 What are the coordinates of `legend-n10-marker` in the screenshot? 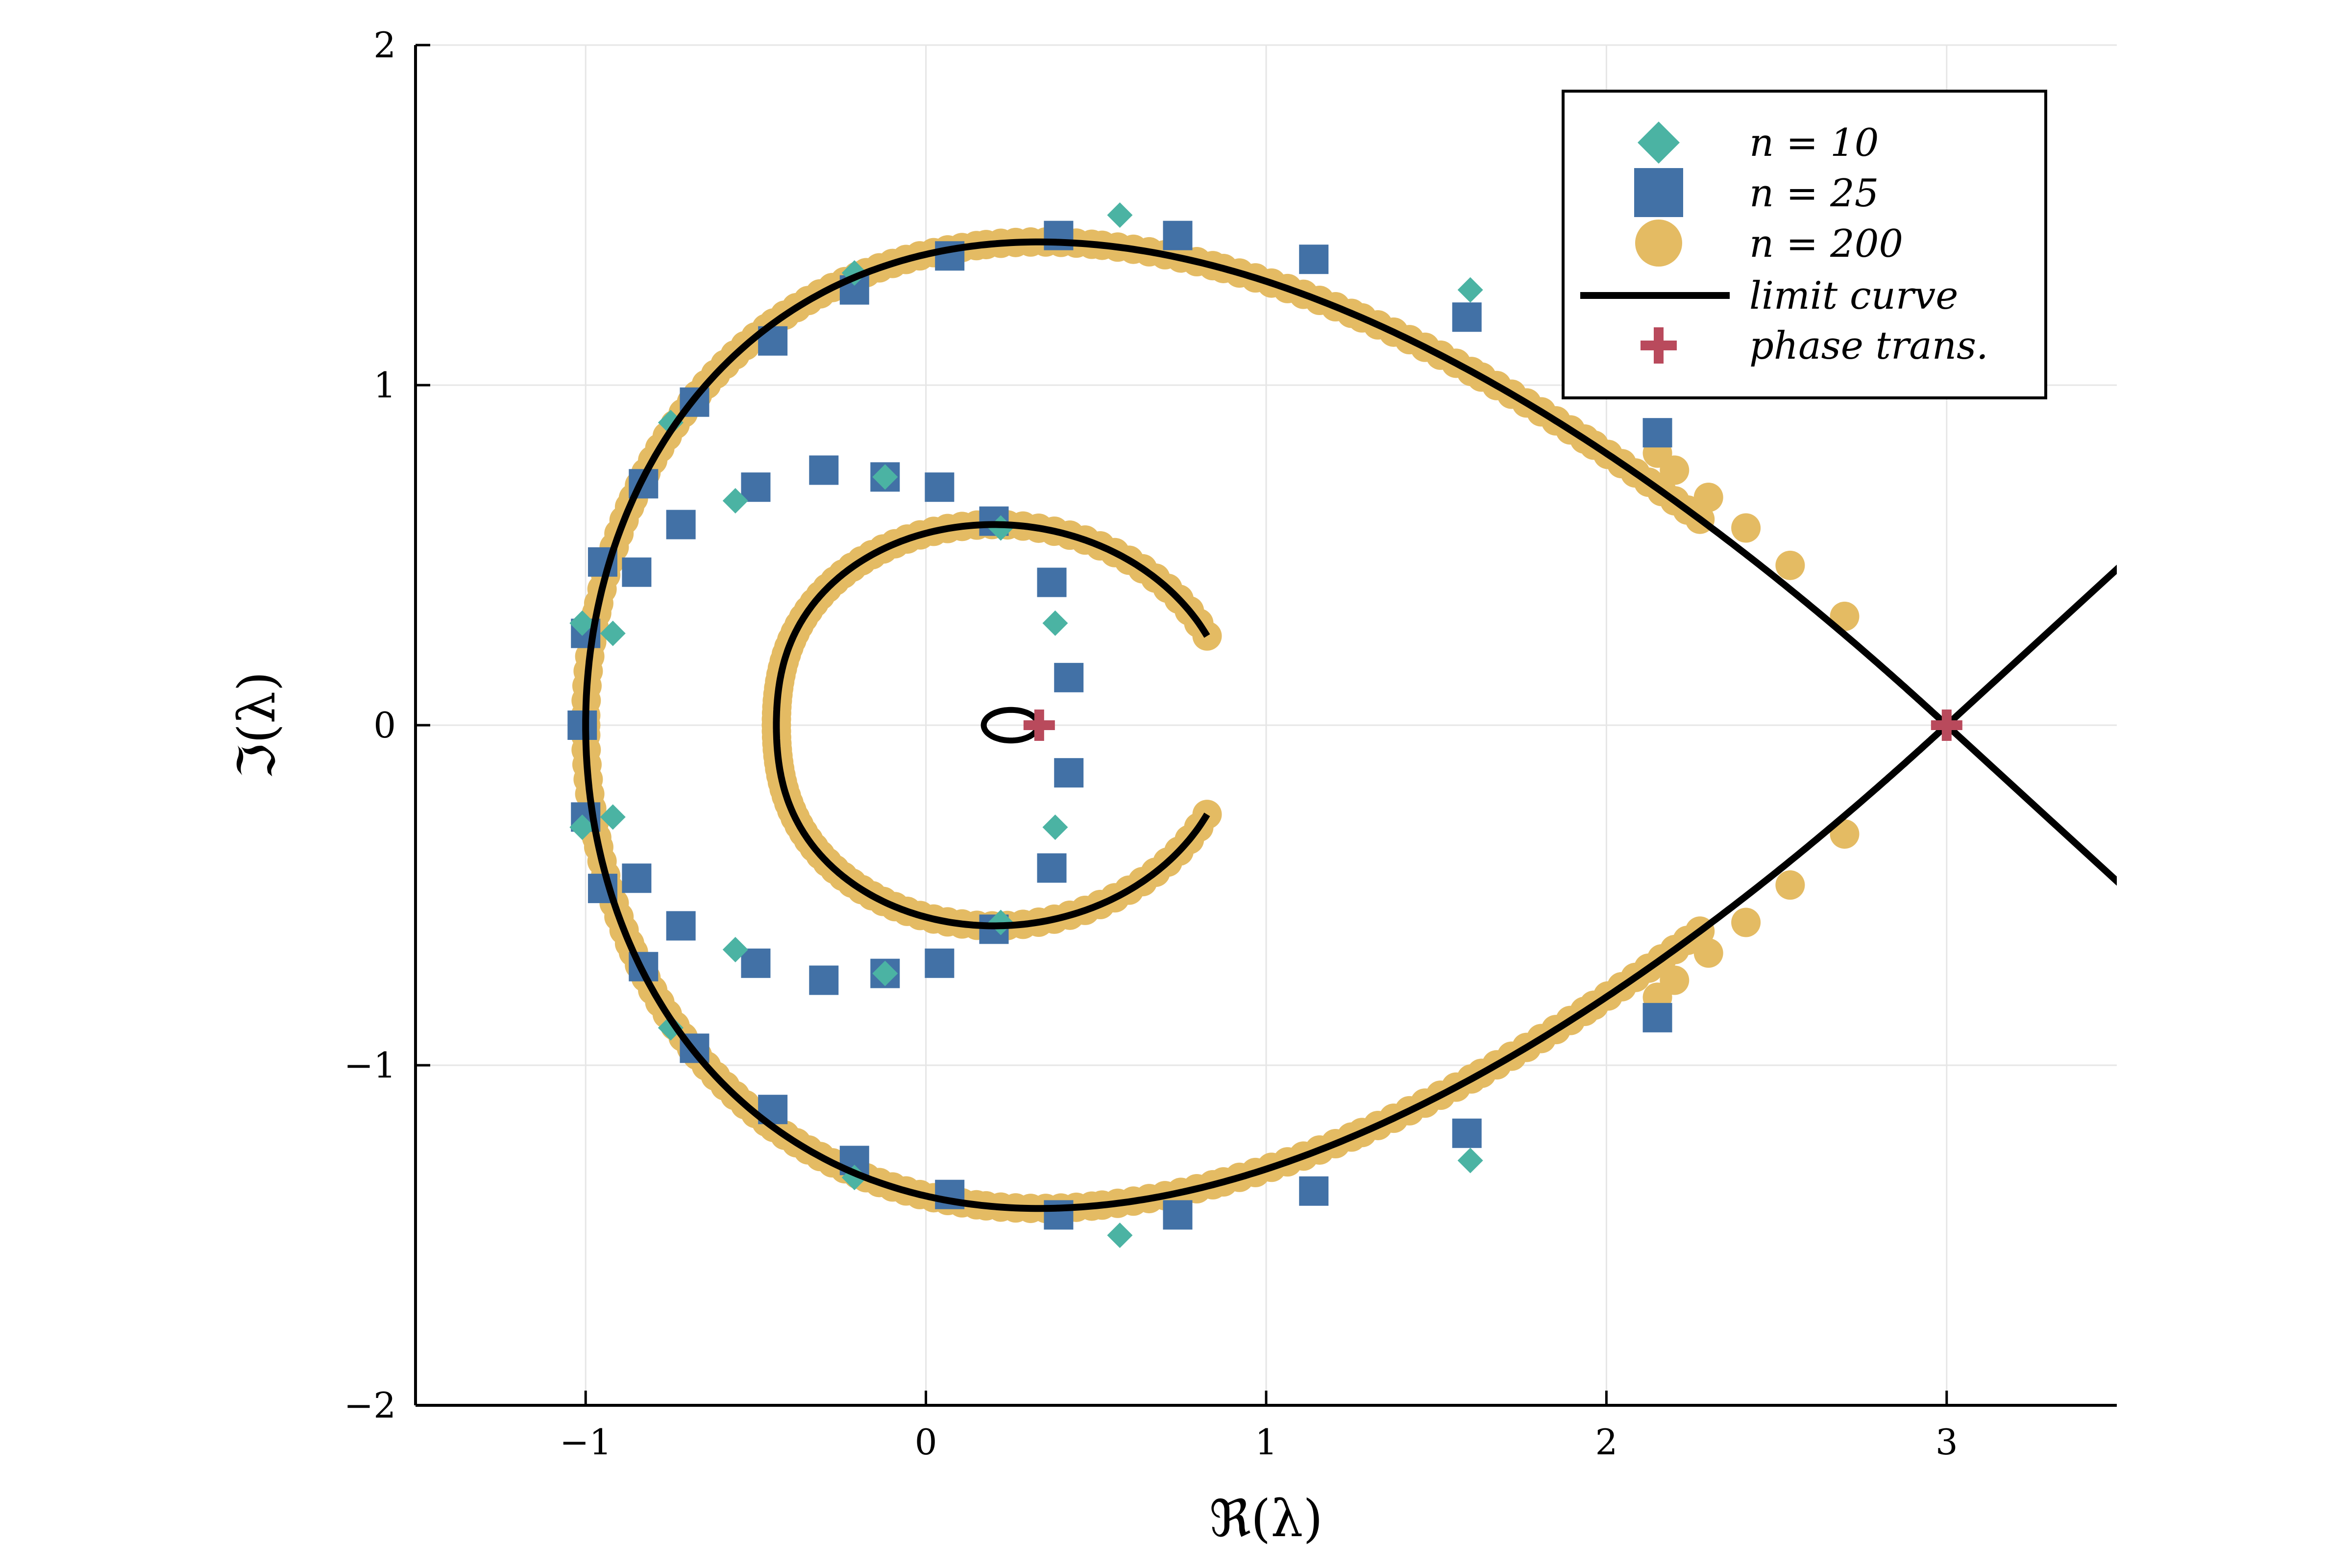 It's located at (1659, 143).